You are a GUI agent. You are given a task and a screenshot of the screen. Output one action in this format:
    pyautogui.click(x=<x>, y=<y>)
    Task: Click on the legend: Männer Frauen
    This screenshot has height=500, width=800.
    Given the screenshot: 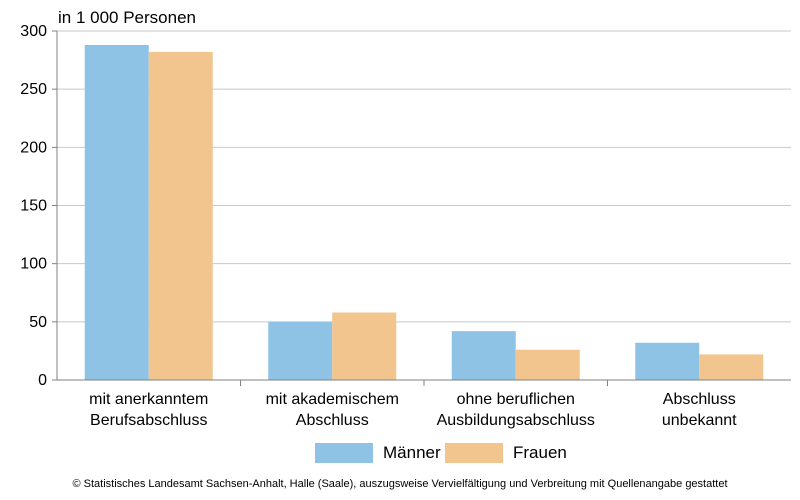 What is the action you would take?
    pyautogui.click(x=400, y=453)
    